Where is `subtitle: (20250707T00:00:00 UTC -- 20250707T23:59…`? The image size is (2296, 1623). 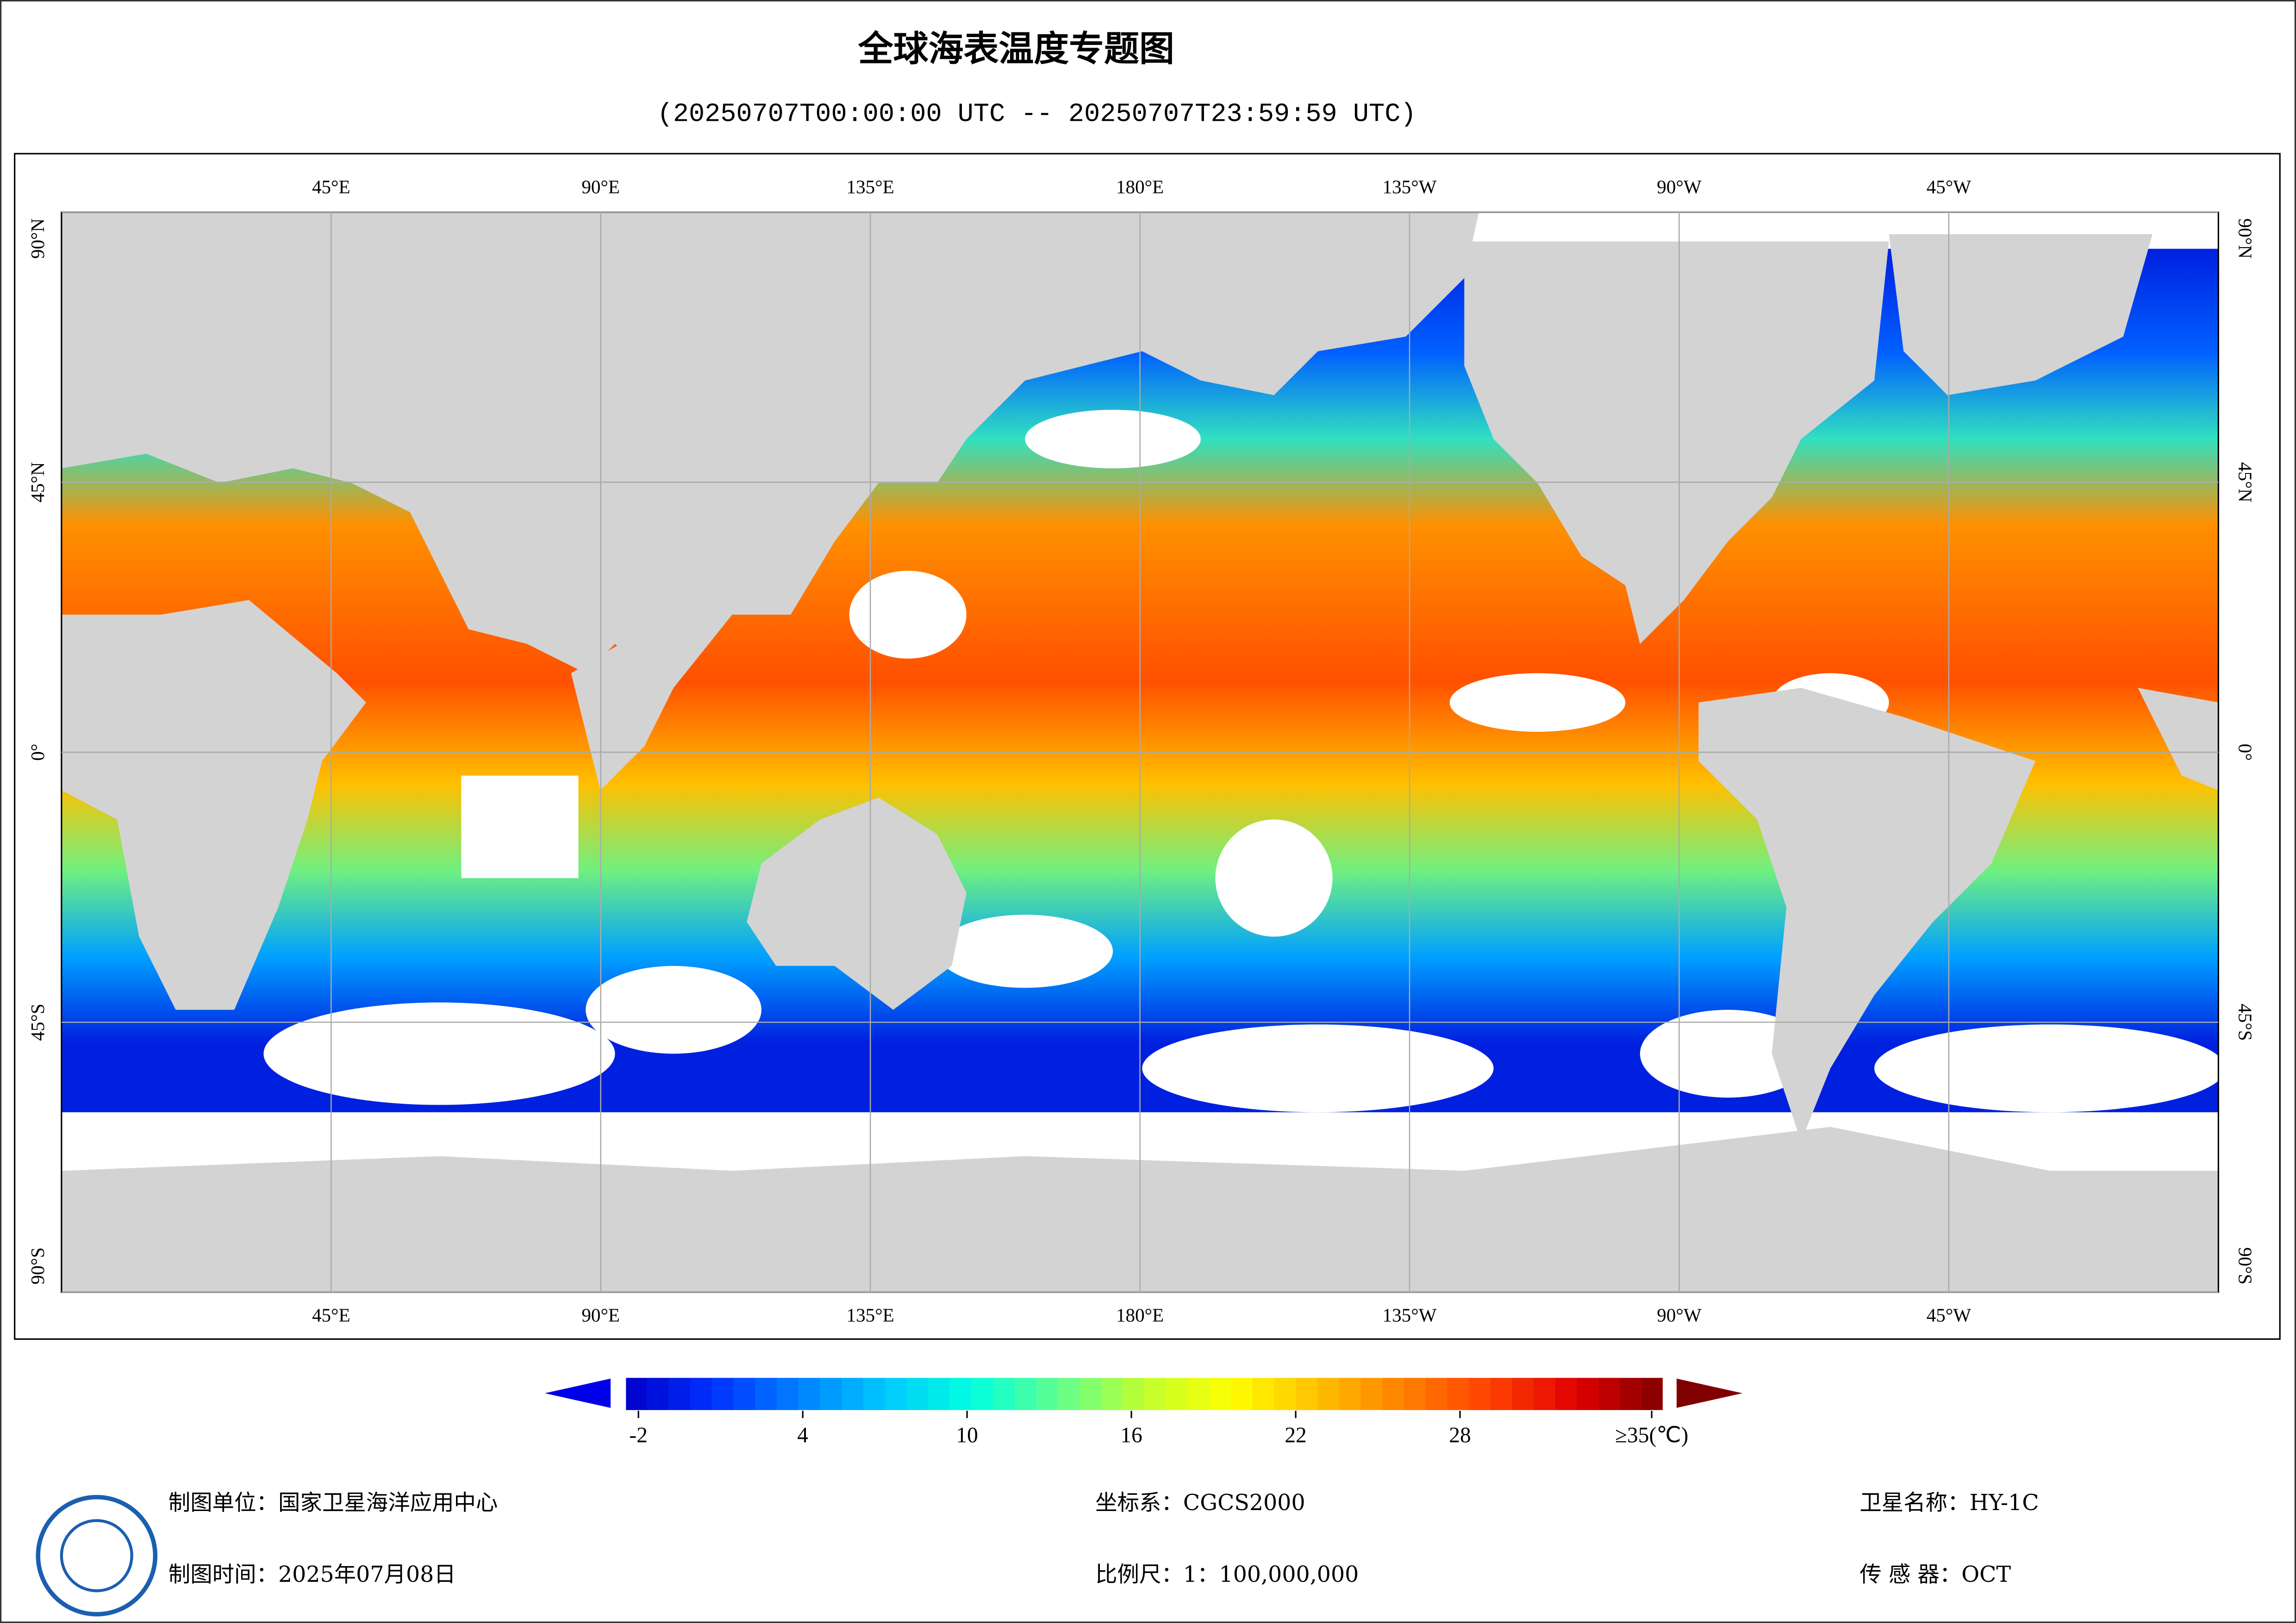
subtitle: (20250707T00:00:00 UTC -- 20250707T23:59… is located at coordinates (1036, 115).